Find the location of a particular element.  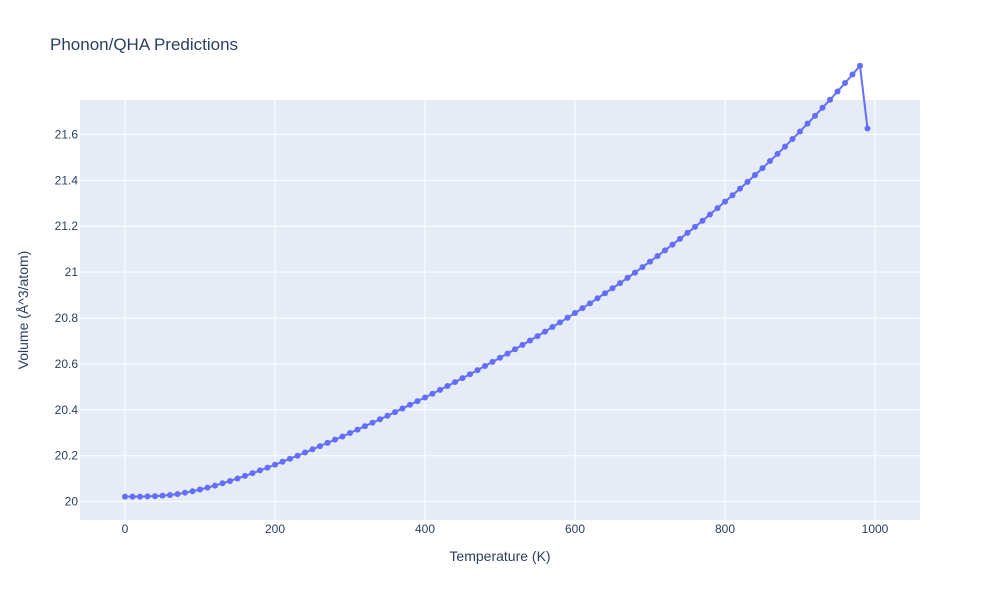

y-tick-labels: 20 20.2 20.4 20.6 20.8 21 21.2 21.4 21.6 is located at coordinates (67, 317).